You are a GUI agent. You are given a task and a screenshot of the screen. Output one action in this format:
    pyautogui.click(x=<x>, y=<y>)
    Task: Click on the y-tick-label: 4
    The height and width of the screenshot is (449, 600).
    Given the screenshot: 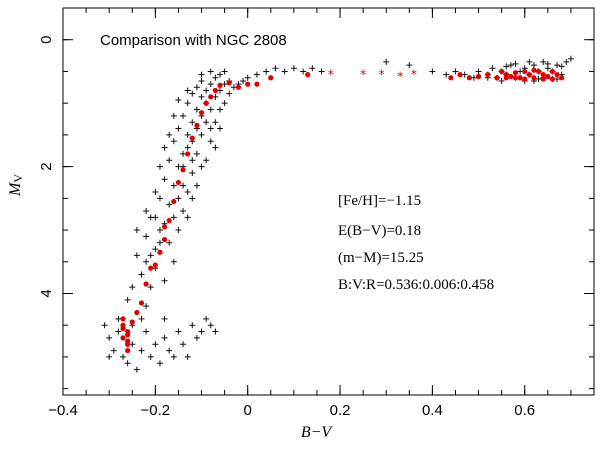 What is the action you would take?
    pyautogui.click(x=46, y=293)
    